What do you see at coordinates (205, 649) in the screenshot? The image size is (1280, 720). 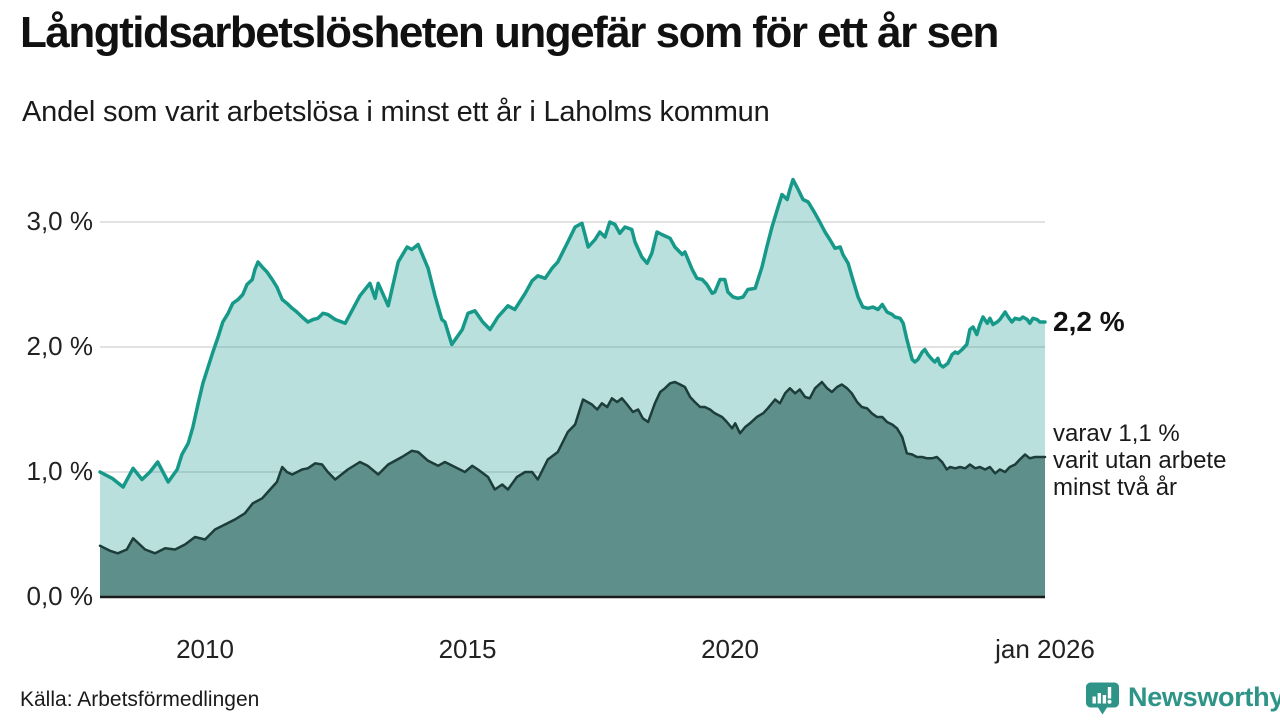 I see `x-axis-tick-label: 2010` at bounding box center [205, 649].